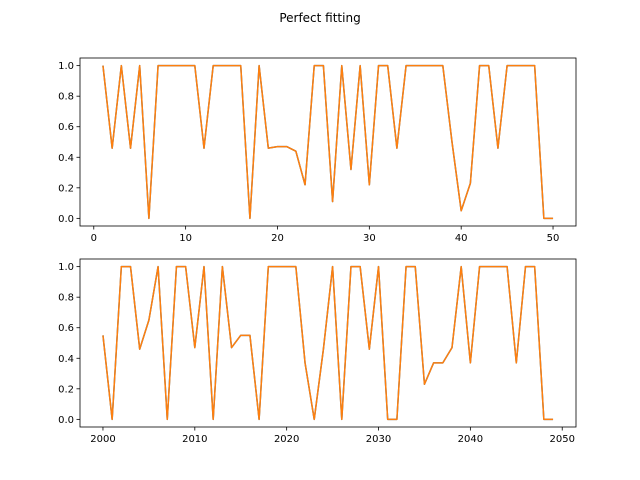  What do you see at coordinates (194, 439) in the screenshot?
I see `x-tick-label: 2010` at bounding box center [194, 439].